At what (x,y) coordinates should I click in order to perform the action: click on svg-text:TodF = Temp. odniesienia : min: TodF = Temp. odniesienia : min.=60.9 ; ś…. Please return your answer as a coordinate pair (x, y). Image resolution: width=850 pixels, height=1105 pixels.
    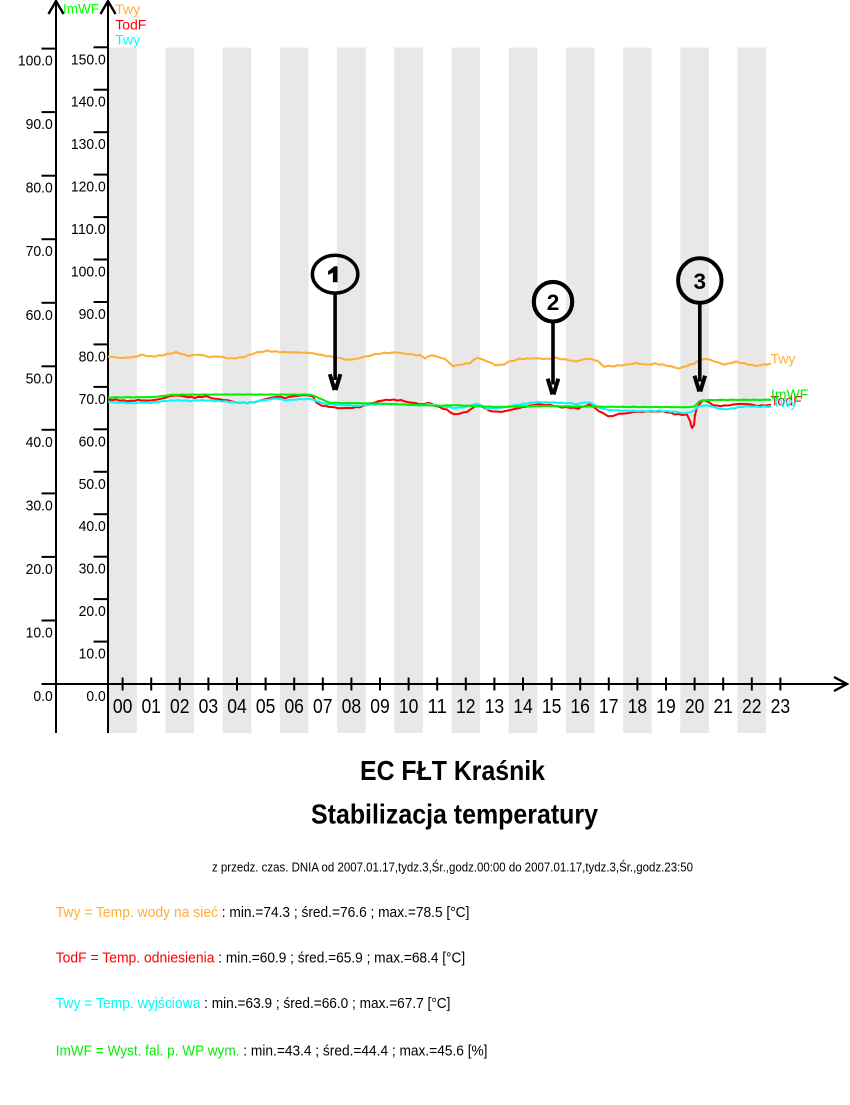
    Looking at the image, I should click on (261, 959).